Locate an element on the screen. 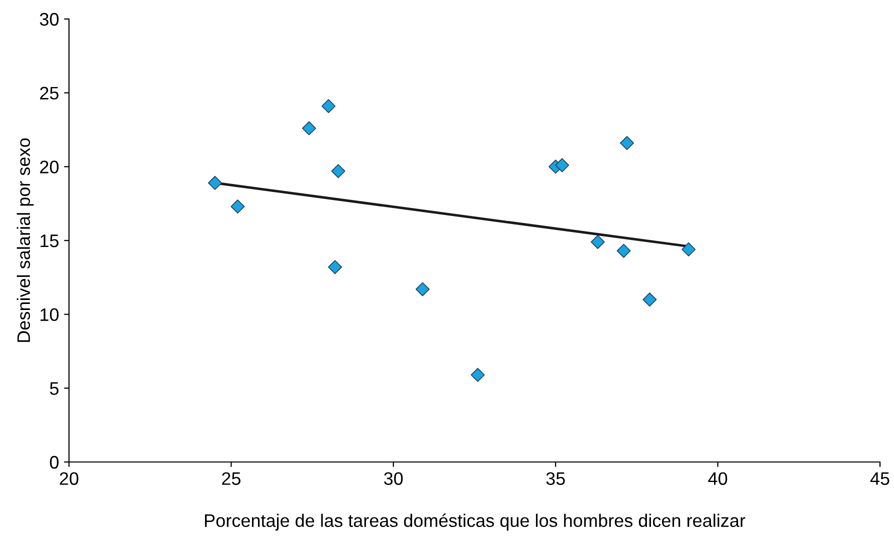  x-tick-label: 40 is located at coordinates (718, 478).